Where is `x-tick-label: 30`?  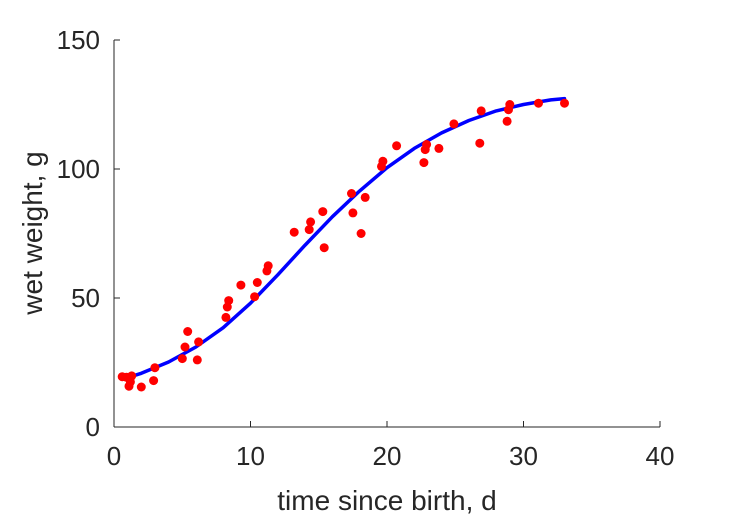
x-tick-label: 30 is located at coordinates (523, 456).